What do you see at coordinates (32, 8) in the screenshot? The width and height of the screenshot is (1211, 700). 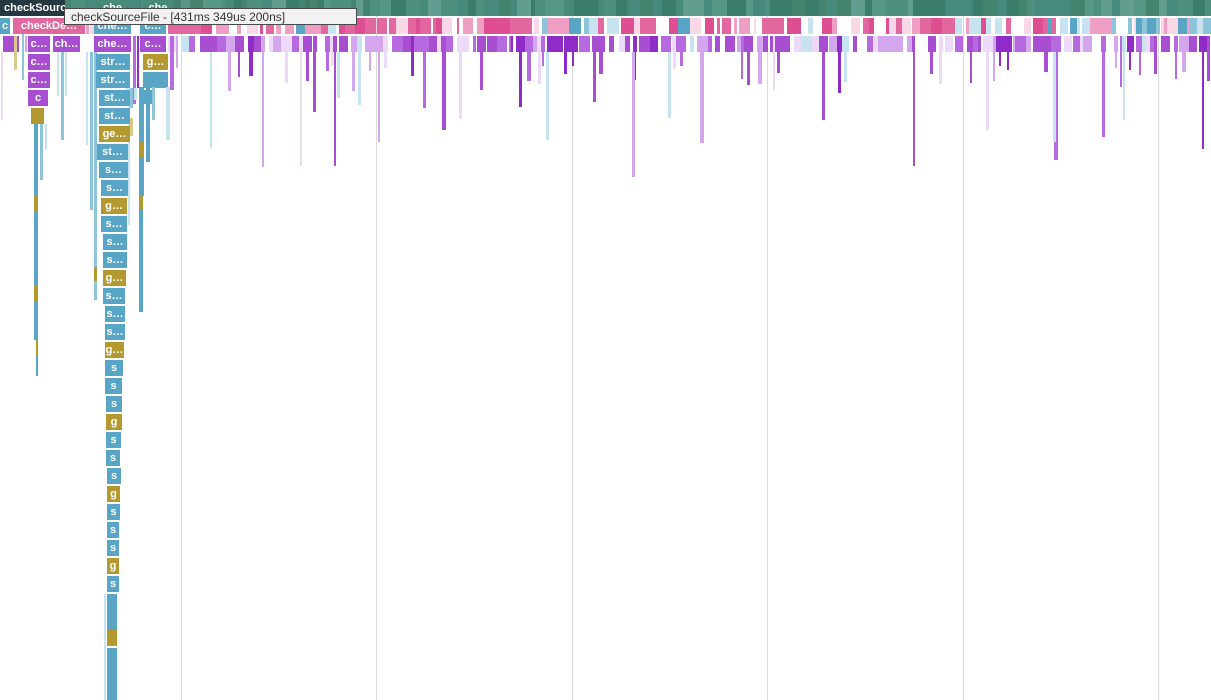 I see `frame-checksourcefile-hovered: checkSourceFile` at bounding box center [32, 8].